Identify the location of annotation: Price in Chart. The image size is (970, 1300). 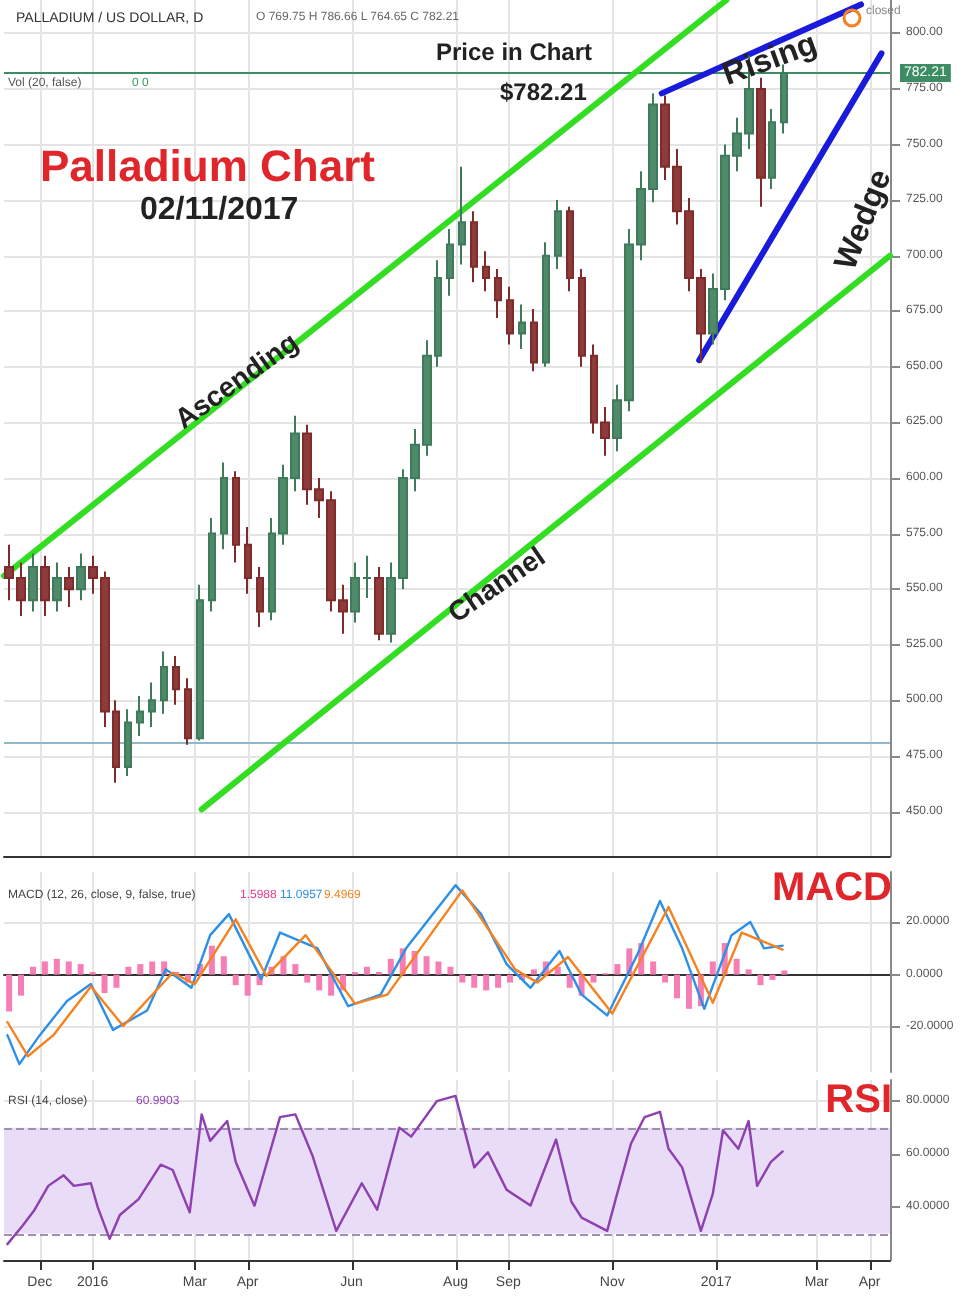
(514, 52).